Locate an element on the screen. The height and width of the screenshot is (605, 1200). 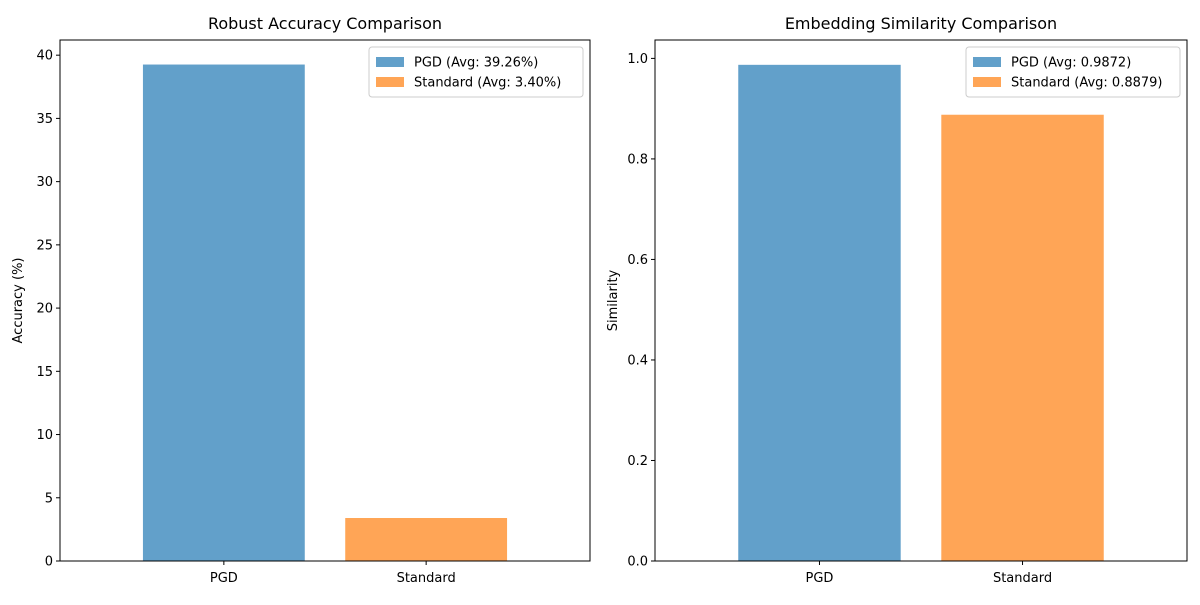
accuracy-legend-entry: PGD (Avg: 39.26%) is located at coordinates (476, 63).